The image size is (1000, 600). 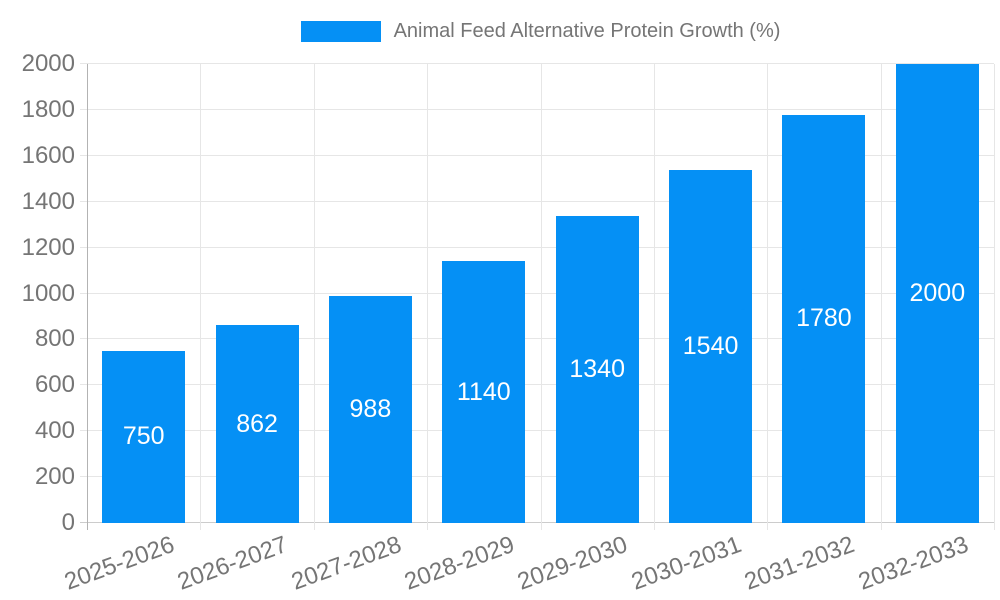 I want to click on bar-value-label: 862, so click(x=257, y=423).